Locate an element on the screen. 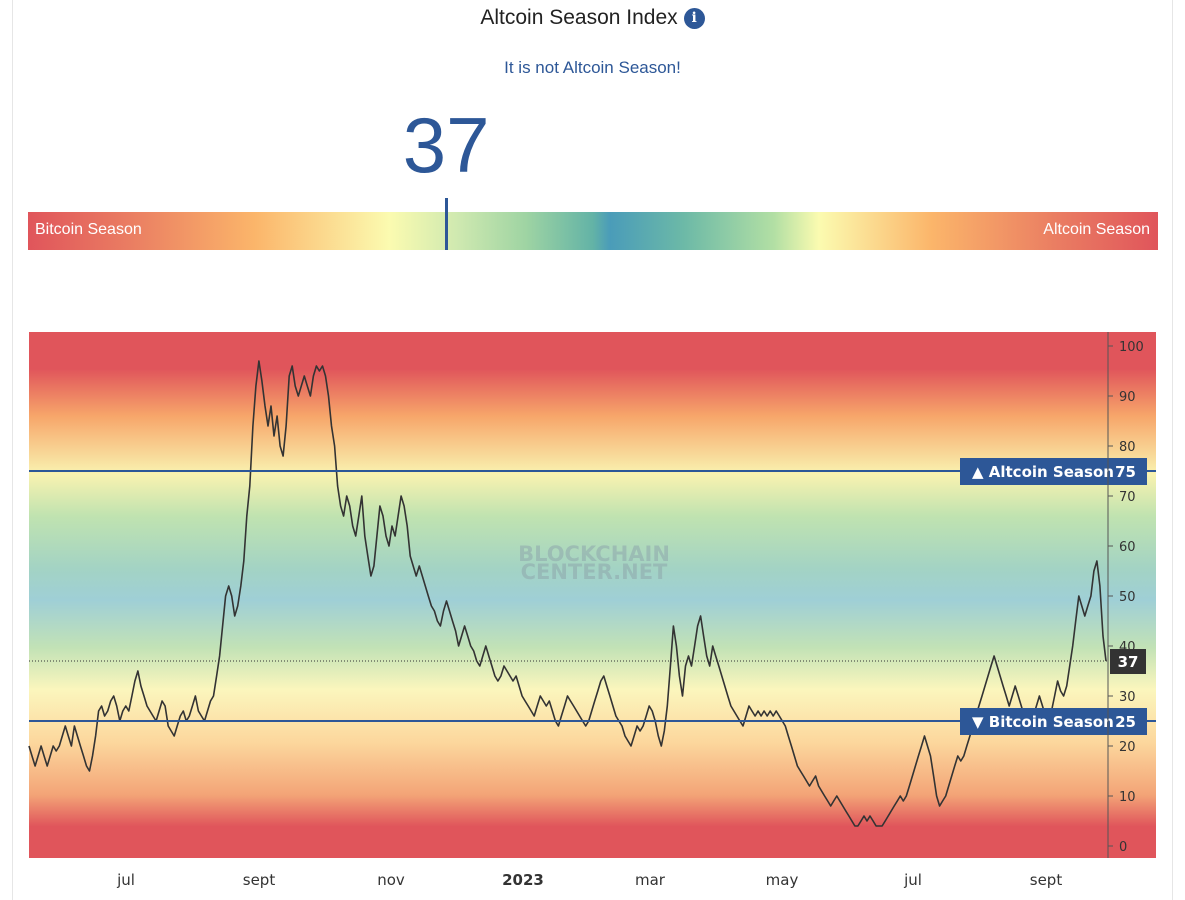  current-value-tag-label: 37 is located at coordinates (1128, 662).